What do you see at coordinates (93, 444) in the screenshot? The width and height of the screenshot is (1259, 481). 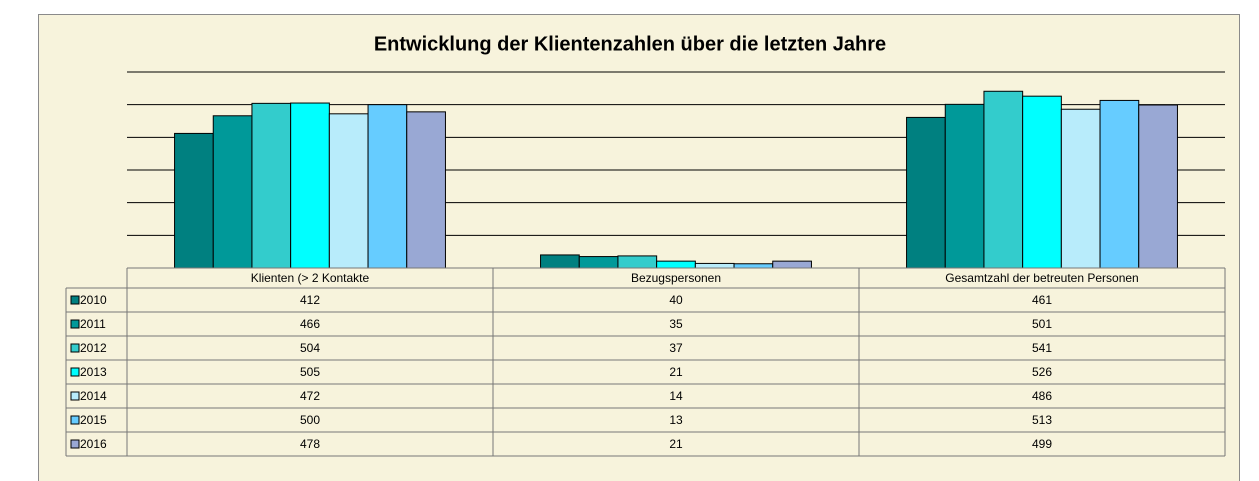 I see `legend-label: 2016` at bounding box center [93, 444].